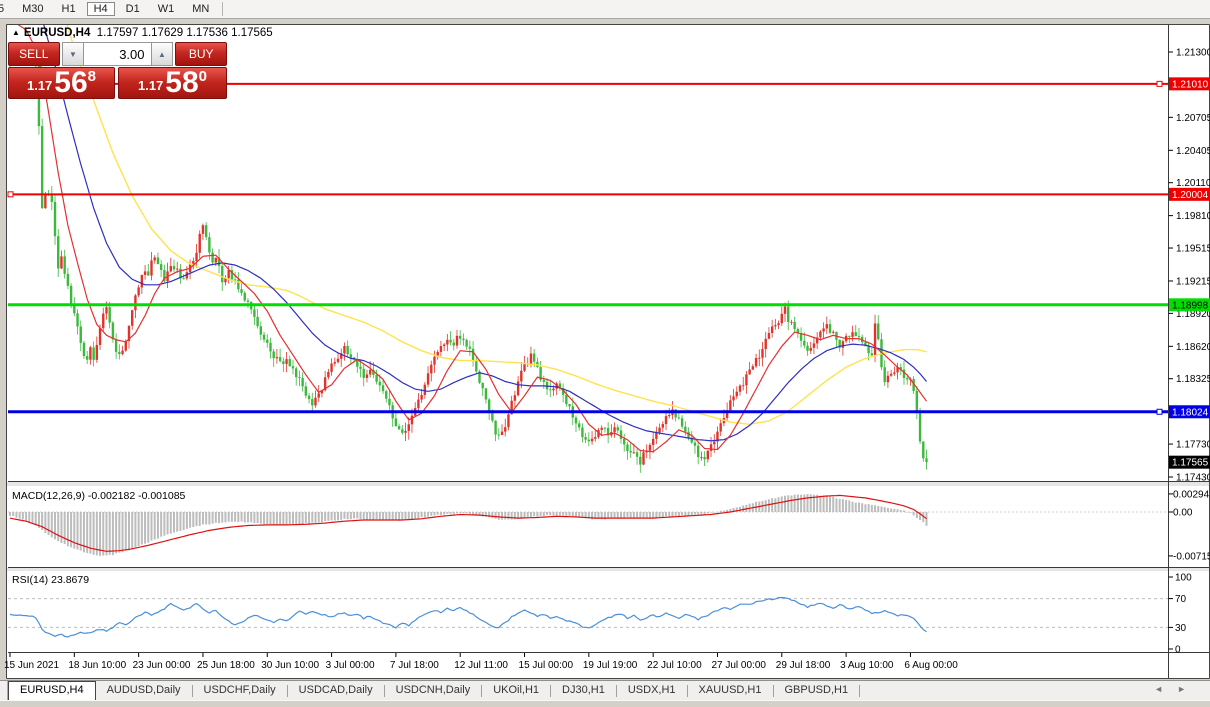  What do you see at coordinates (69, 9) in the screenshot?
I see `timeframe-button-H1: H1` at bounding box center [69, 9].